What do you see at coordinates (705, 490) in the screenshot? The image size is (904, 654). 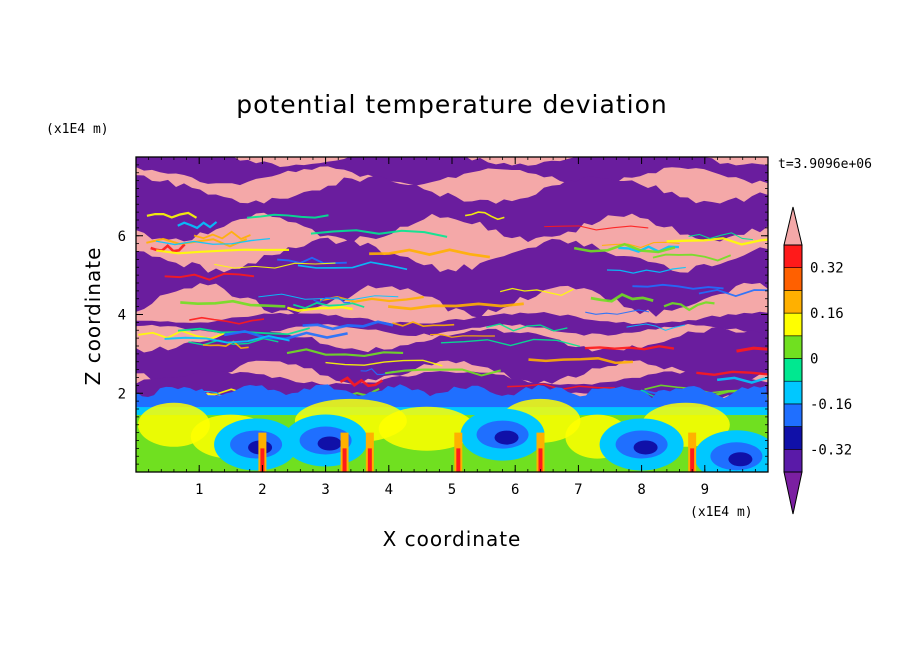 I see `x-tick-label: 9` at bounding box center [705, 490].